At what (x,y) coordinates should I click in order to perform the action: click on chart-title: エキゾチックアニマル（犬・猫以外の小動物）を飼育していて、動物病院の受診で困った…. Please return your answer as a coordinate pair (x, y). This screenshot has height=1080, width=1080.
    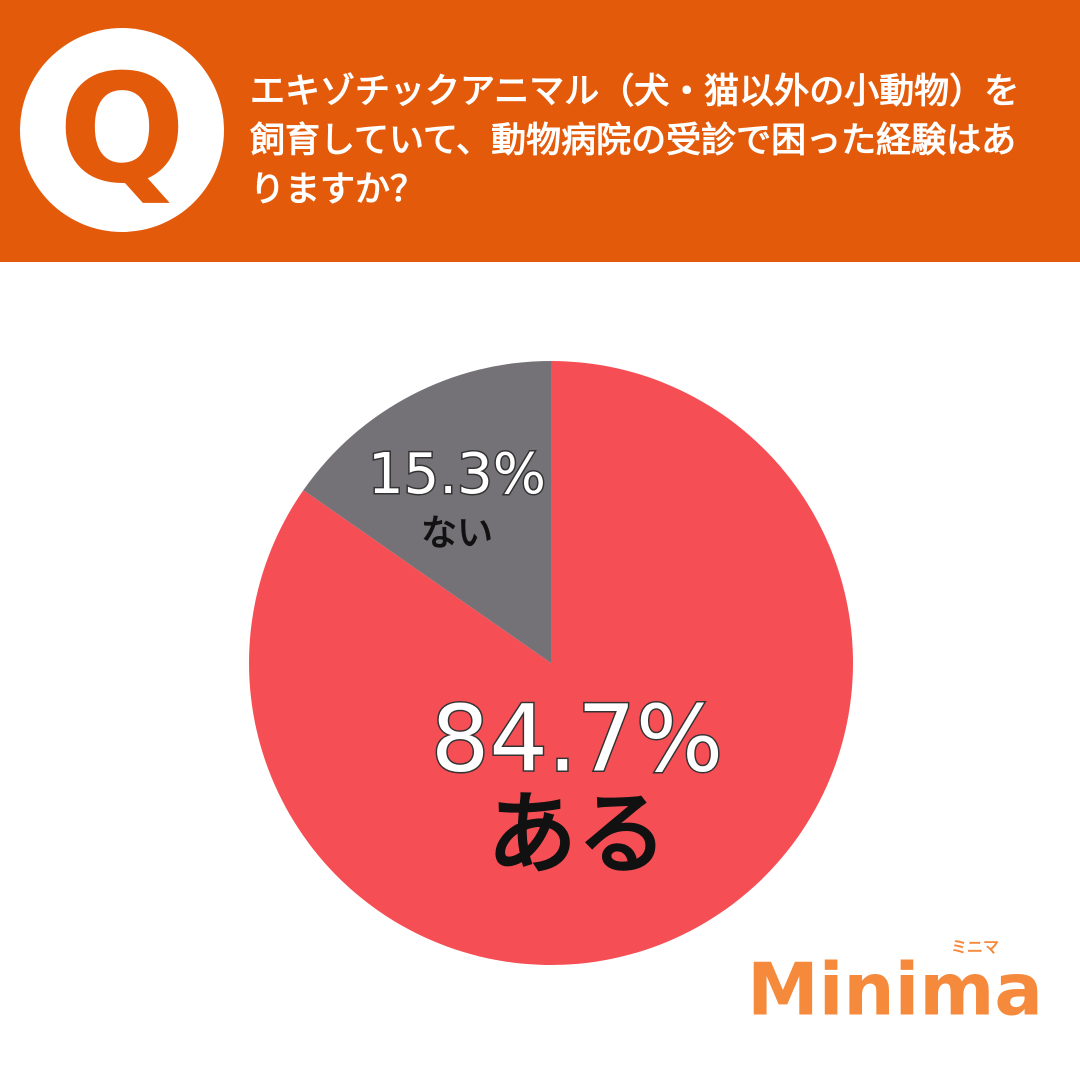
    Looking at the image, I should click on (635, 141).